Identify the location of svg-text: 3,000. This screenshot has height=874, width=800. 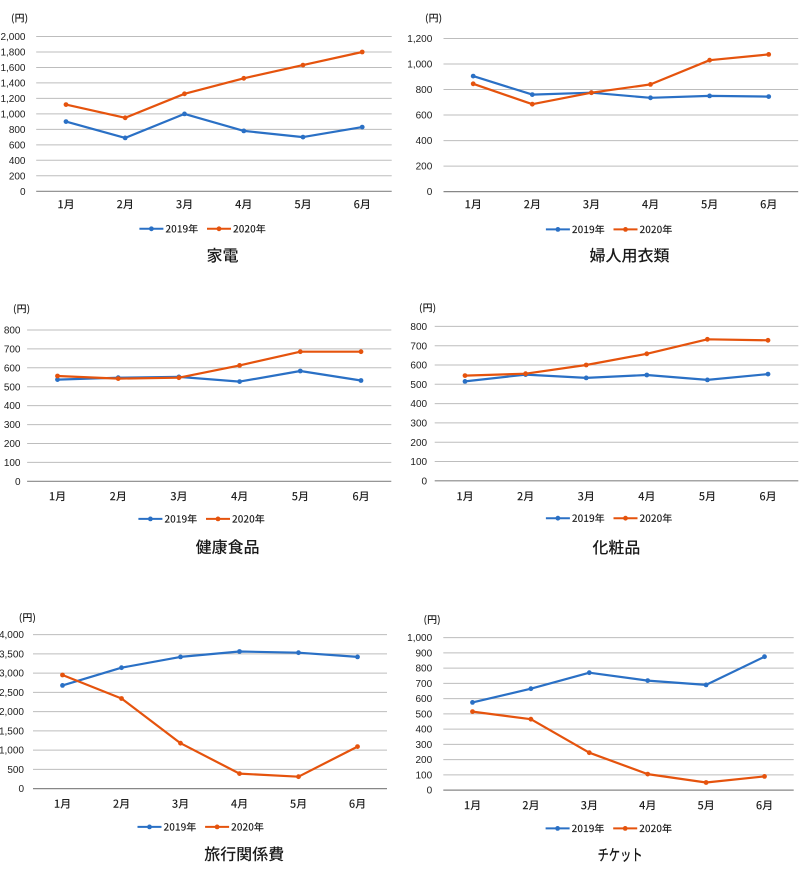
(12, 674).